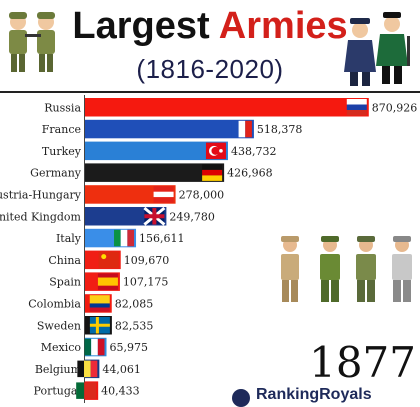 The height and width of the screenshot is (407, 420). What do you see at coordinates (141, 26) in the screenshot?
I see `title-part-1: Largest` at bounding box center [141, 26].